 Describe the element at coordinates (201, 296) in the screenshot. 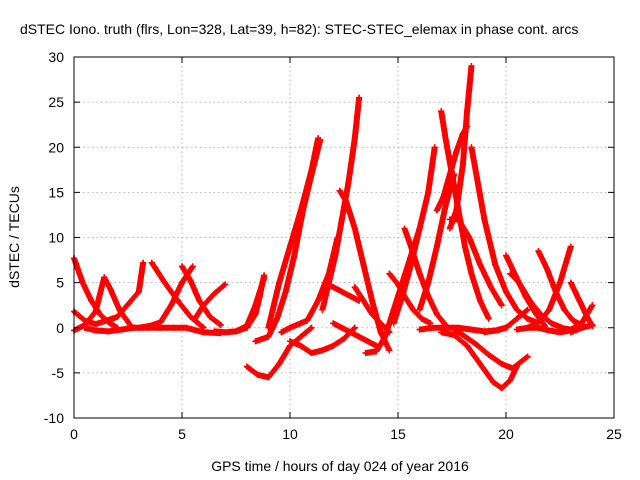

I see `series-arc8` at that location.